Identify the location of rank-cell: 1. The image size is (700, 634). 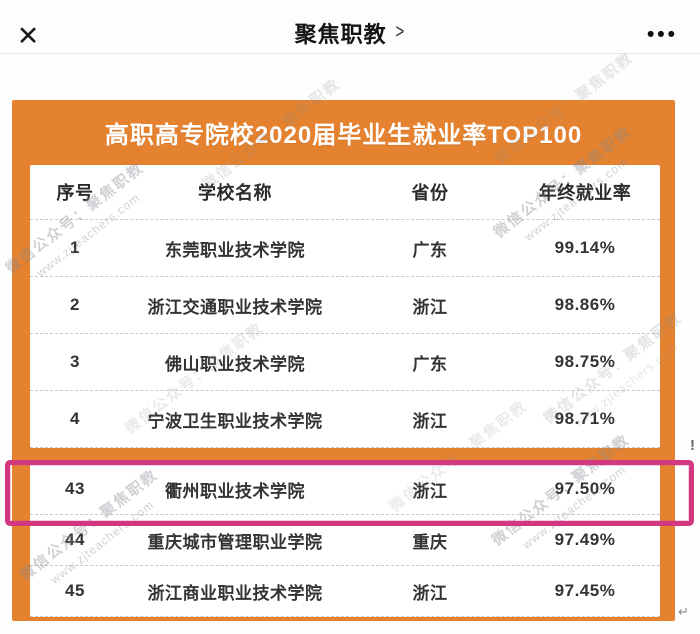
(75, 247).